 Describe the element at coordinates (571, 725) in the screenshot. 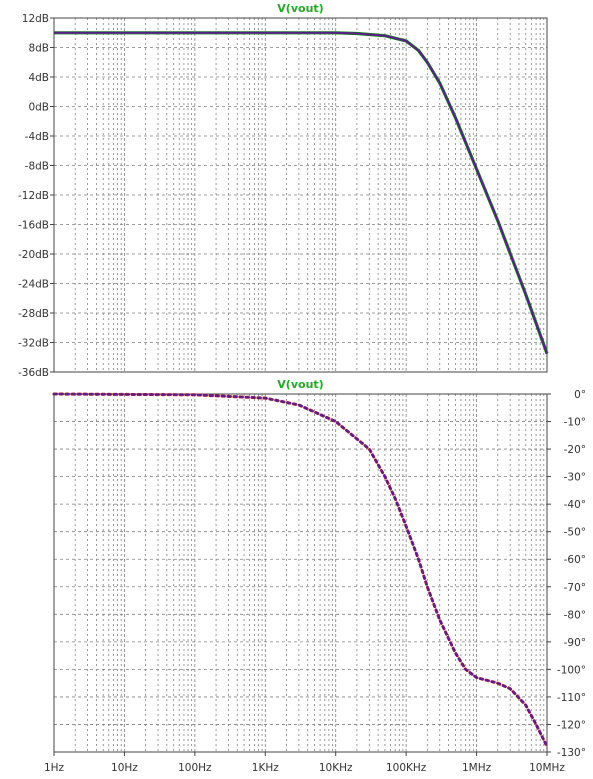

I see `y-tick-label: -120°` at that location.